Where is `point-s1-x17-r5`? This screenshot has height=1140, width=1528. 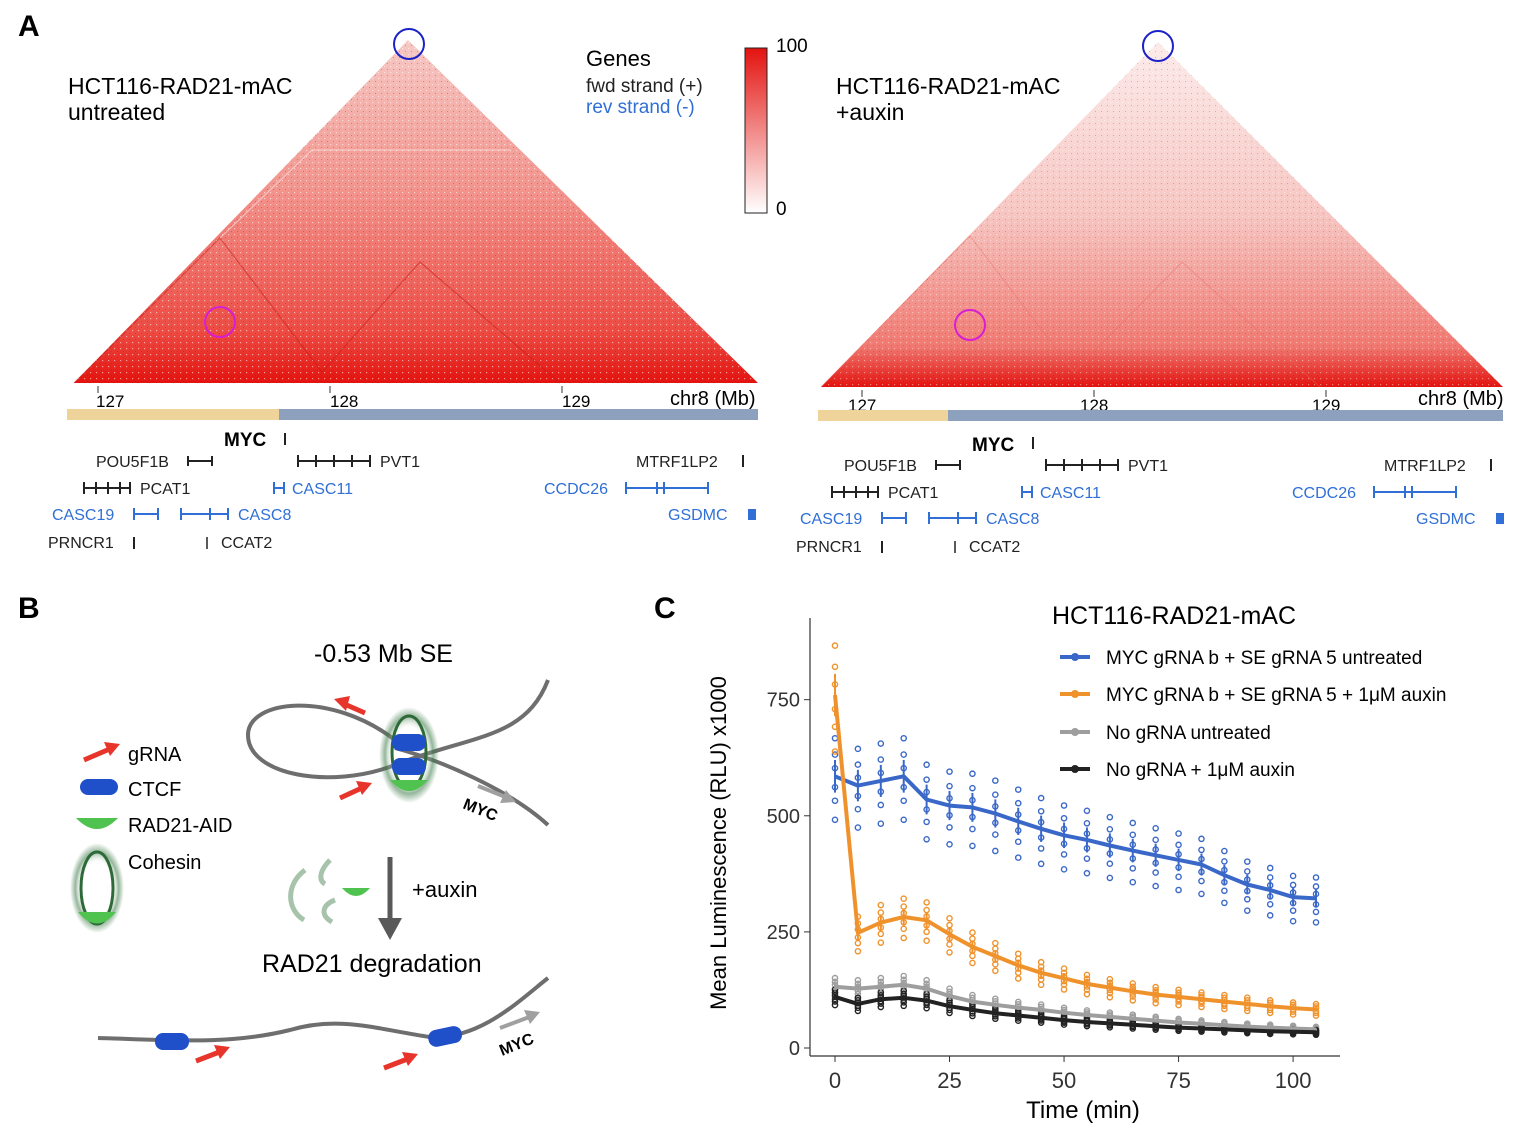 point-s1-x17-r5 is located at coordinates (1224, 995).